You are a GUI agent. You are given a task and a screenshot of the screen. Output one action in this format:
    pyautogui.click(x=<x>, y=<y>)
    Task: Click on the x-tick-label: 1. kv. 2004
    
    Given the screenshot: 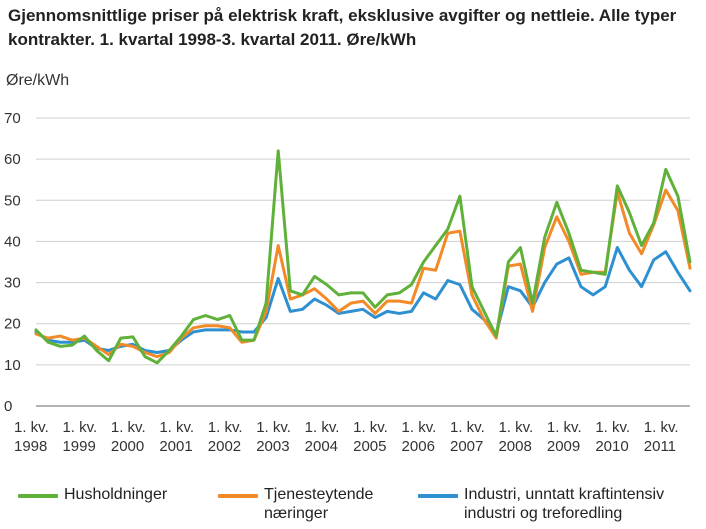 What is the action you would take?
    pyautogui.click(x=322, y=437)
    